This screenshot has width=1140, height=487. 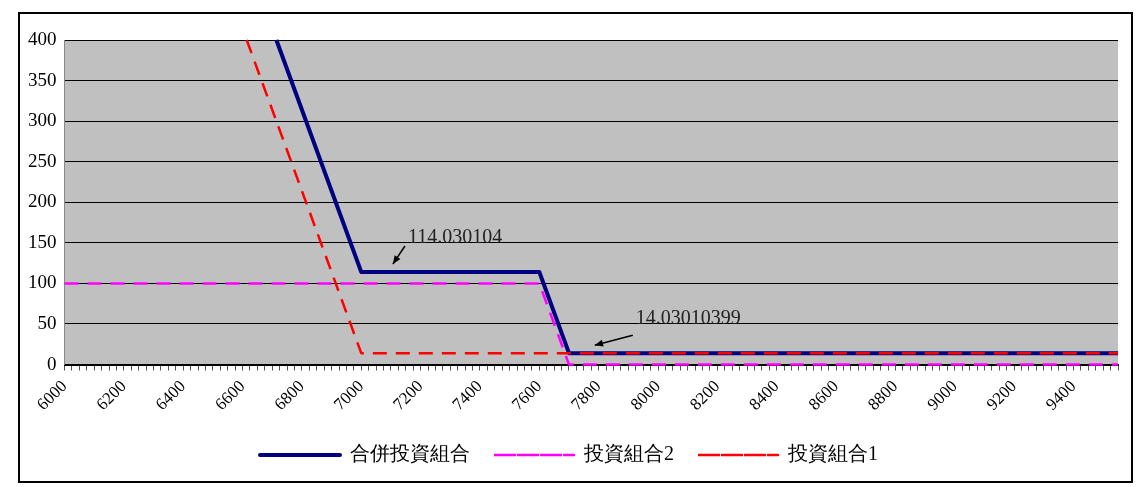 What do you see at coordinates (410, 453) in the screenshot?
I see `legend-label: 合併投資組合` at bounding box center [410, 453].